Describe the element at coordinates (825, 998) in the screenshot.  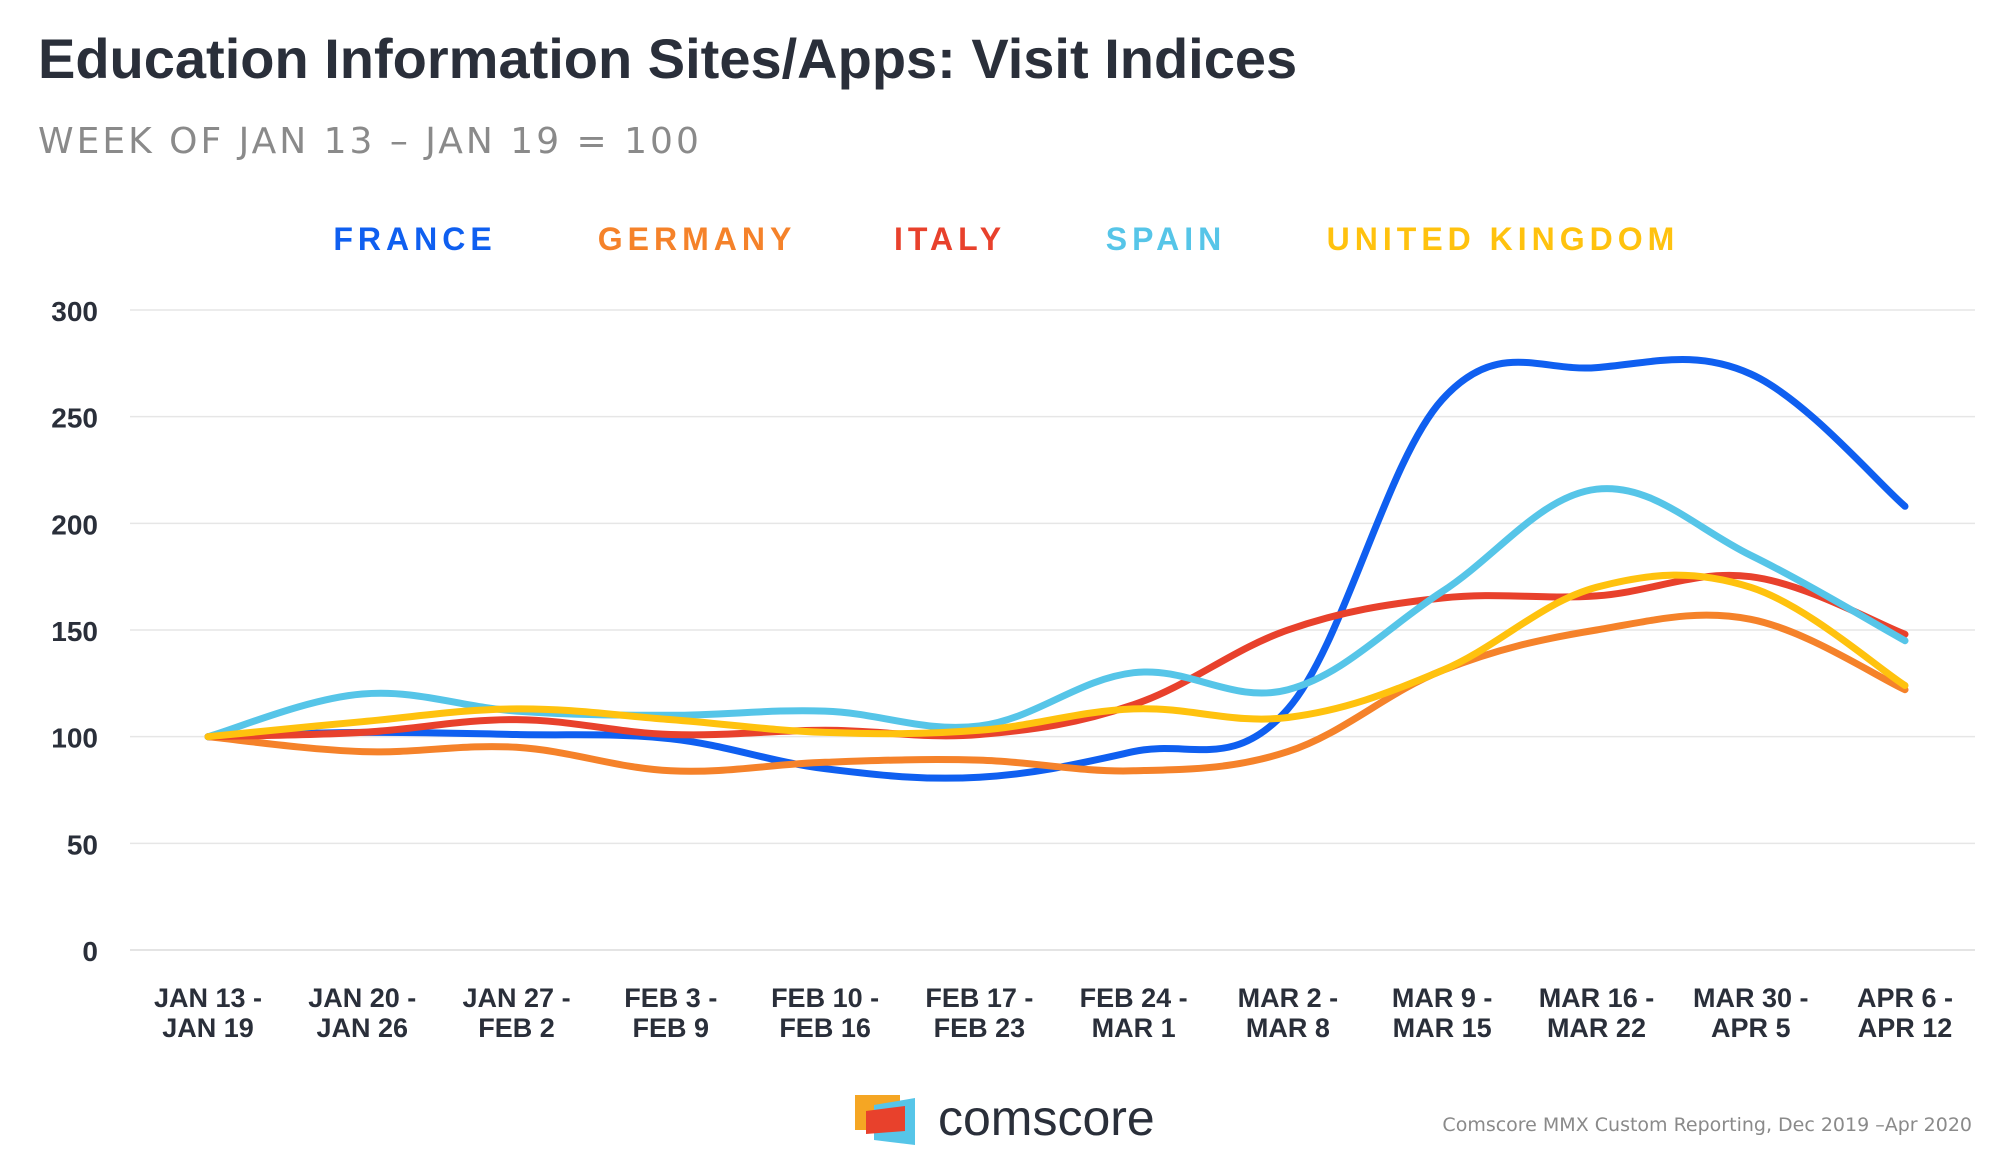
I see `x-tick-label-line: FEB 10 -` at that location.